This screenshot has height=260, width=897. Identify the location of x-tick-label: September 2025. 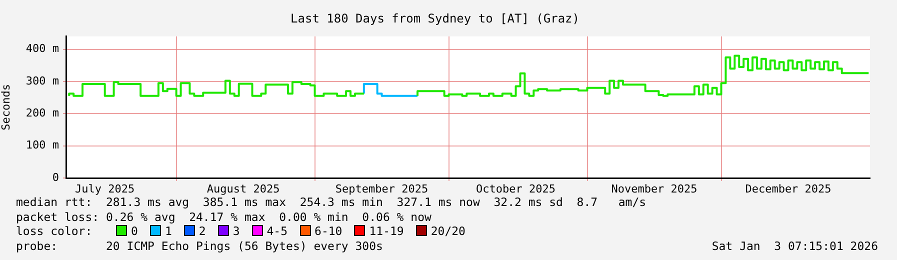
(381, 189).